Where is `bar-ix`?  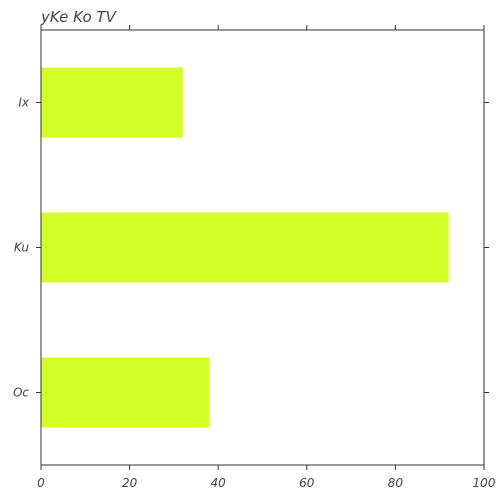 bar-ix is located at coordinates (112, 102).